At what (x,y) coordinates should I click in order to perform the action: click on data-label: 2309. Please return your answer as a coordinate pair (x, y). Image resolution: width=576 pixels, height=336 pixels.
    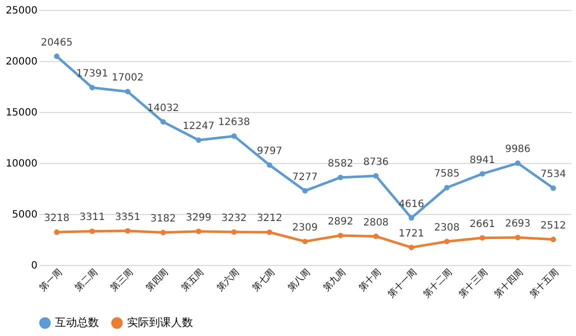
    Looking at the image, I should click on (305, 228).